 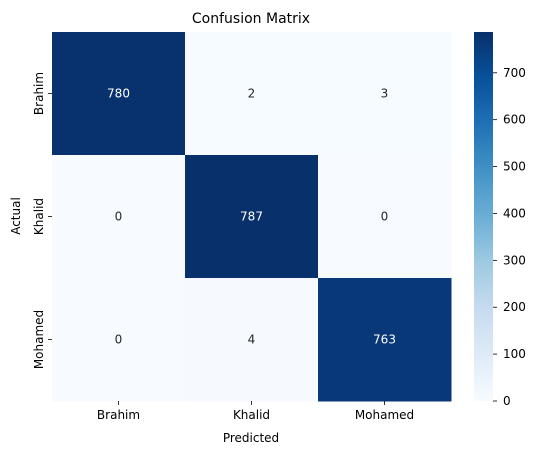 I want to click on y-axis-ticks: Brahim Khalid Mohamed, so click(x=42, y=220).